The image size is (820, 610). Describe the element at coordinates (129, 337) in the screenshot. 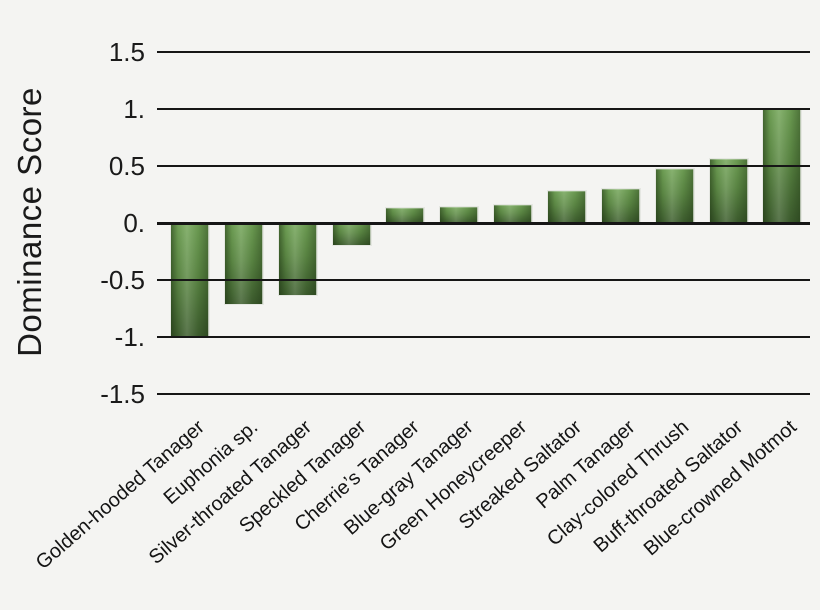

I see `y-tick-label-neg1: -1.` at that location.